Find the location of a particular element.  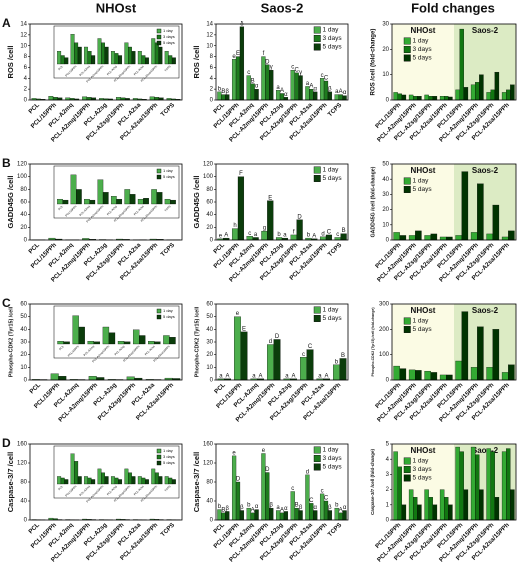

group-label: Saos-2 is located at coordinates (485, 310).